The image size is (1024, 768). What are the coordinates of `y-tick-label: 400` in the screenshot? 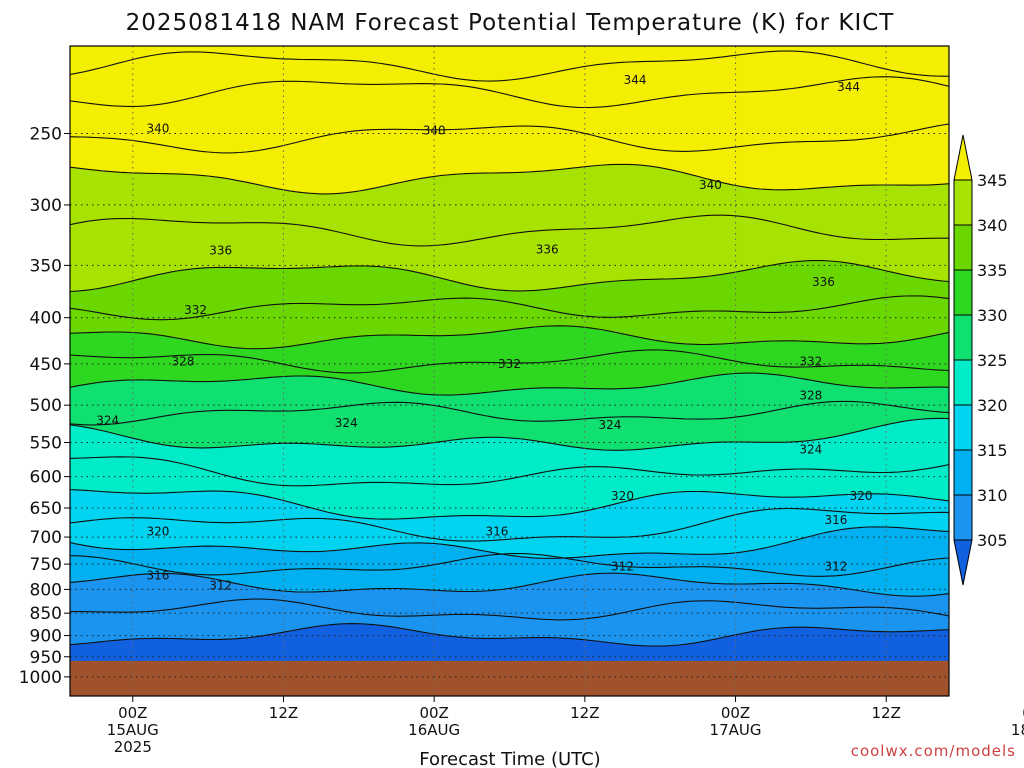 It's located at (46, 319).